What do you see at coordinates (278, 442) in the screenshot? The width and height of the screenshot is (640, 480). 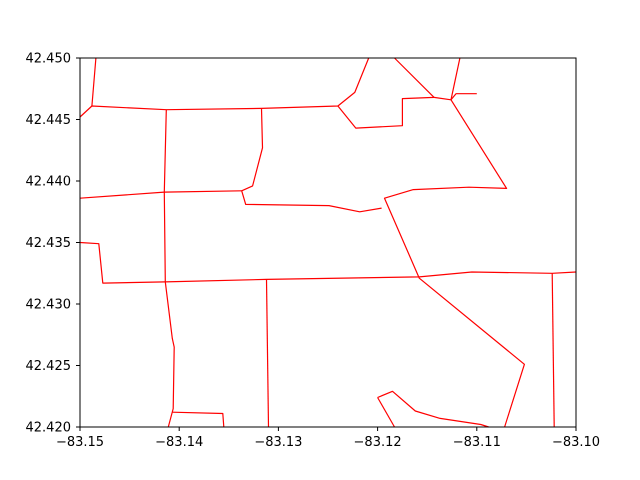 I see `x-tick-label: −83.13` at bounding box center [278, 442].